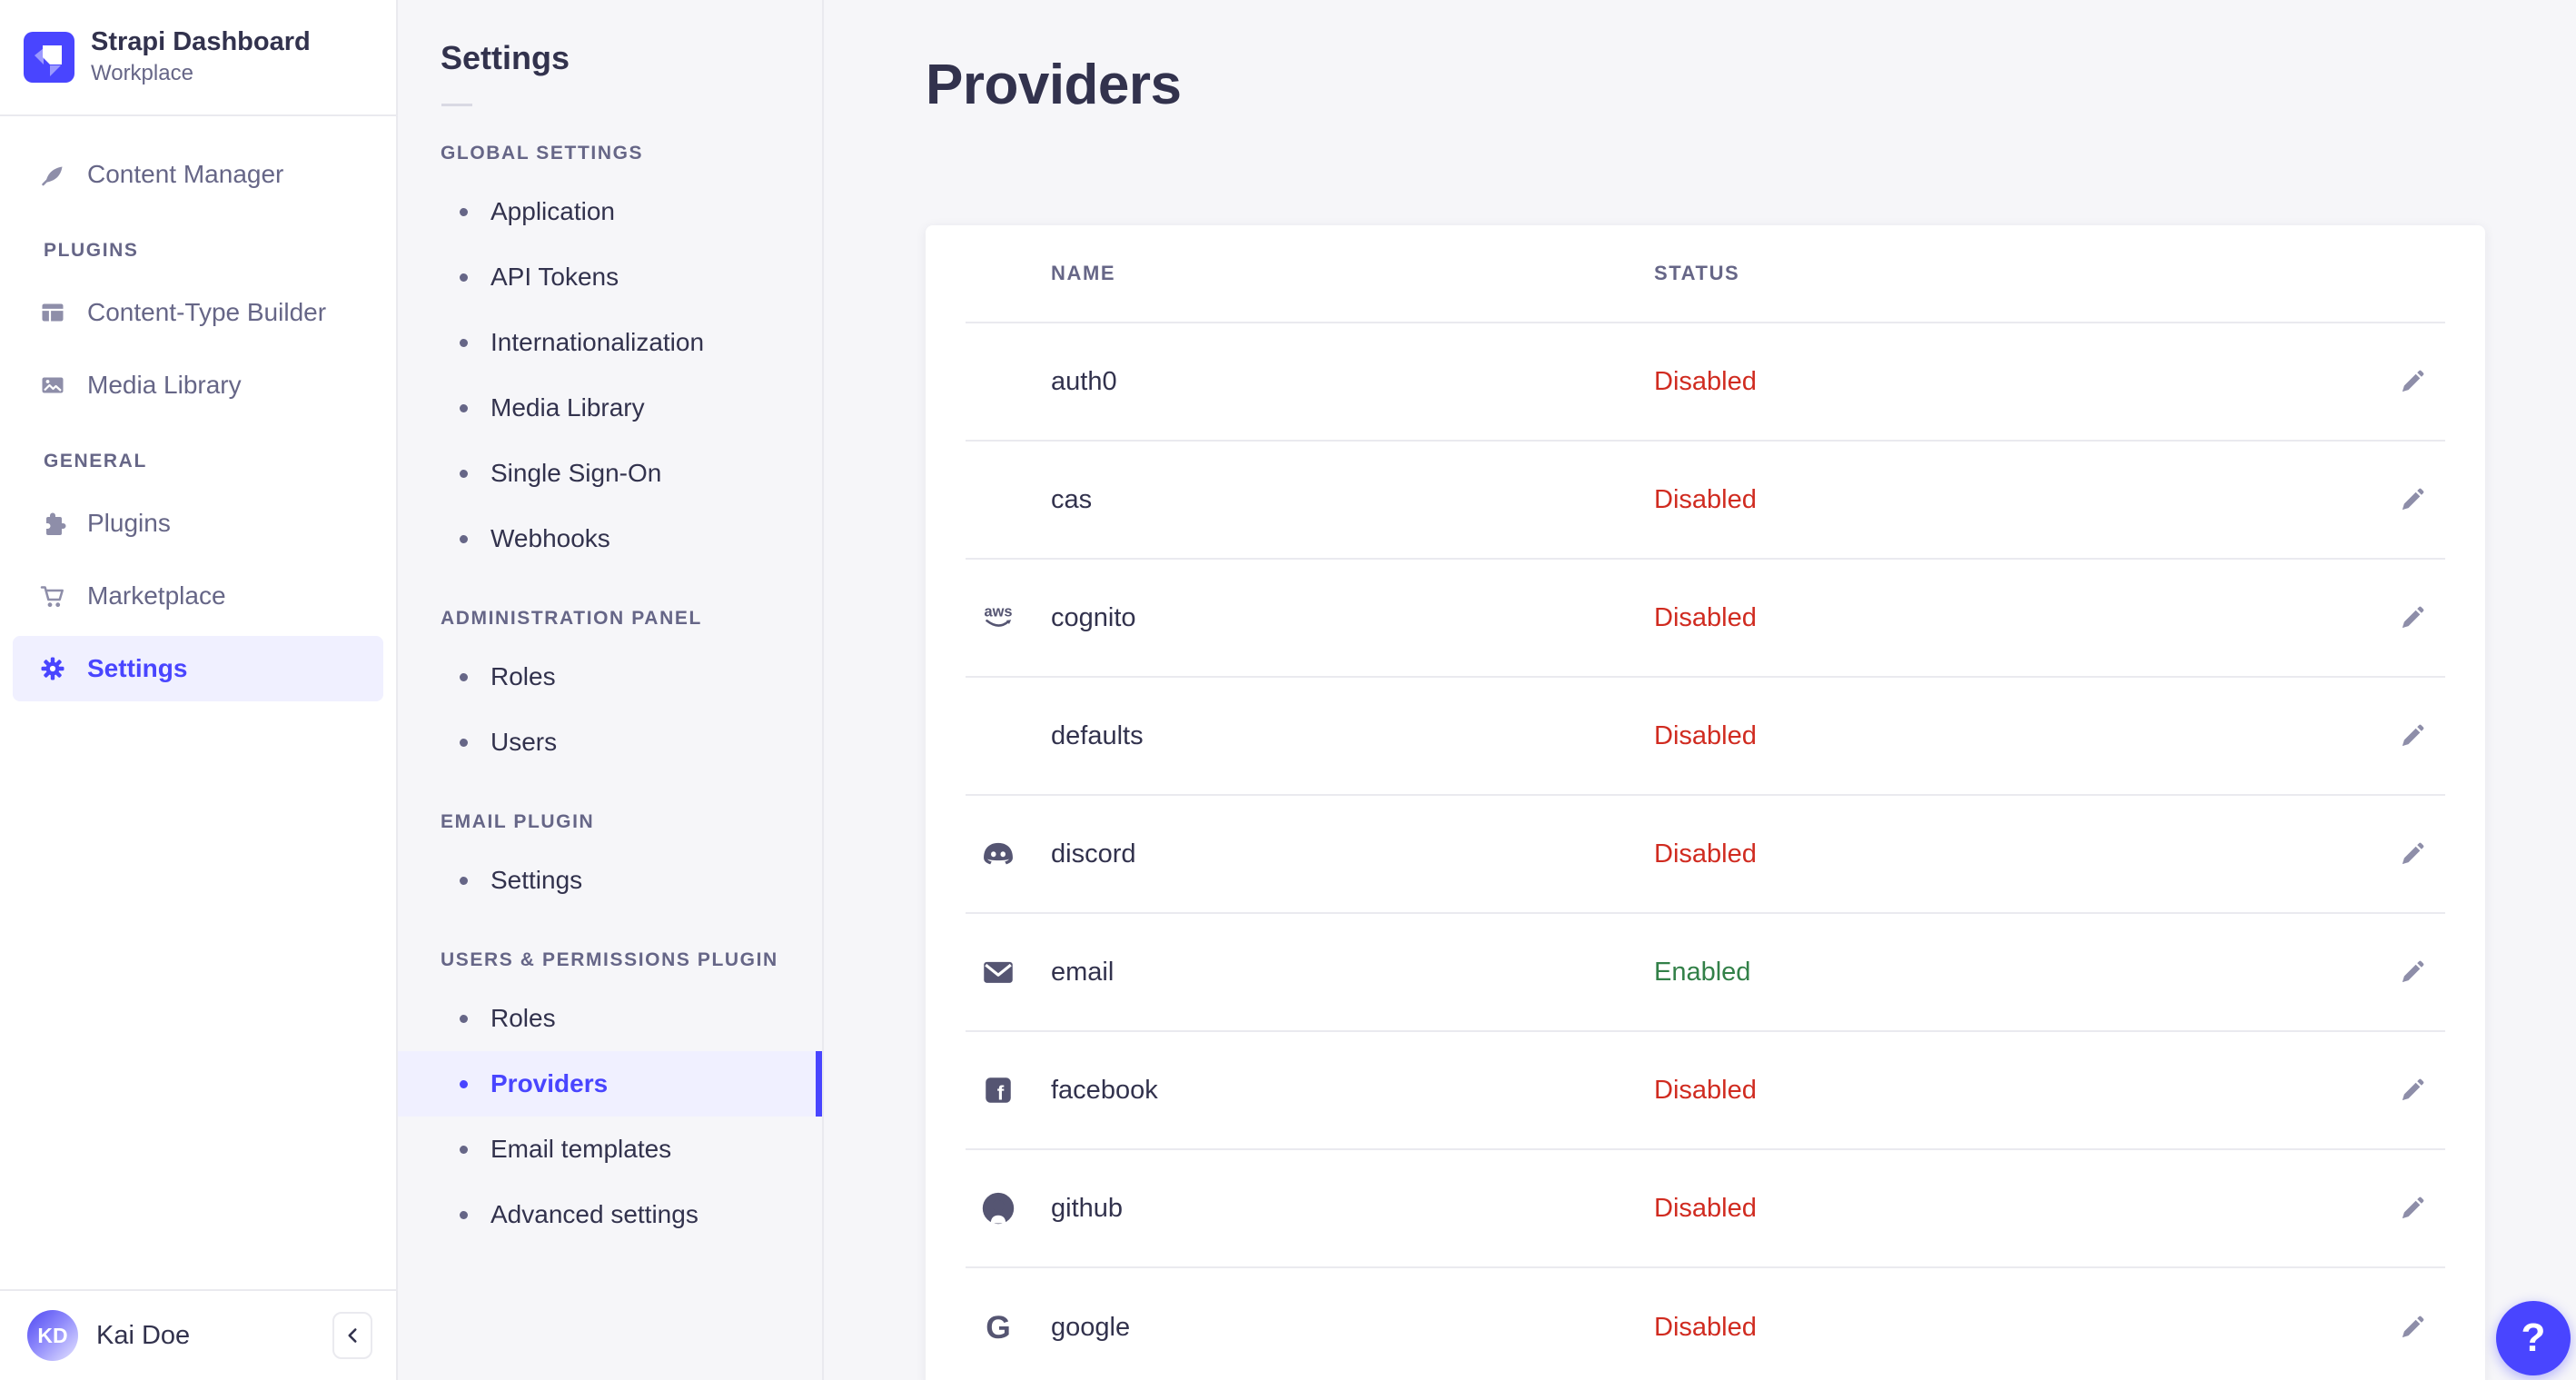 The width and height of the screenshot is (2576, 1380). Describe the element at coordinates (1091, 1327) in the screenshot. I see `provider-name: google` at that location.